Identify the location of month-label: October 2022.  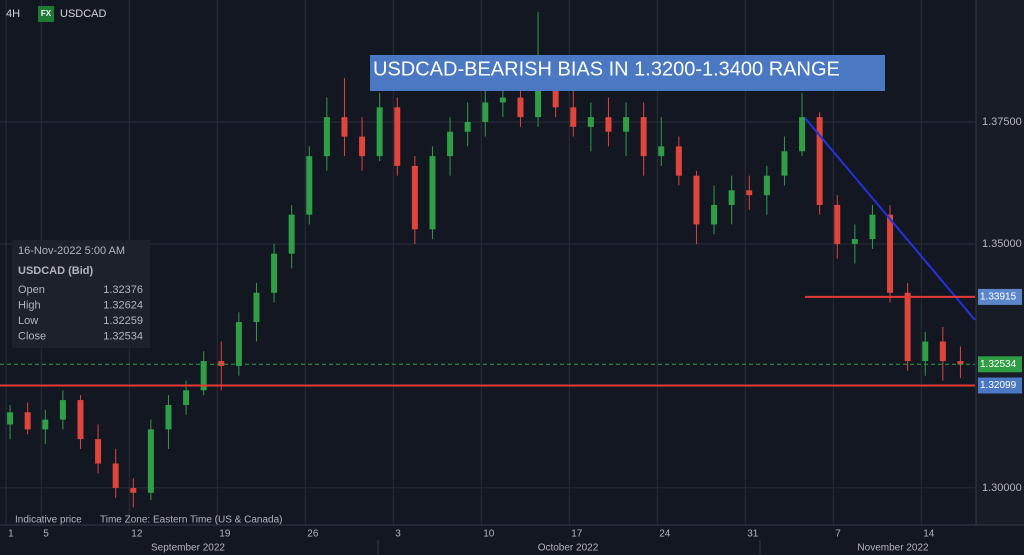
(568, 548).